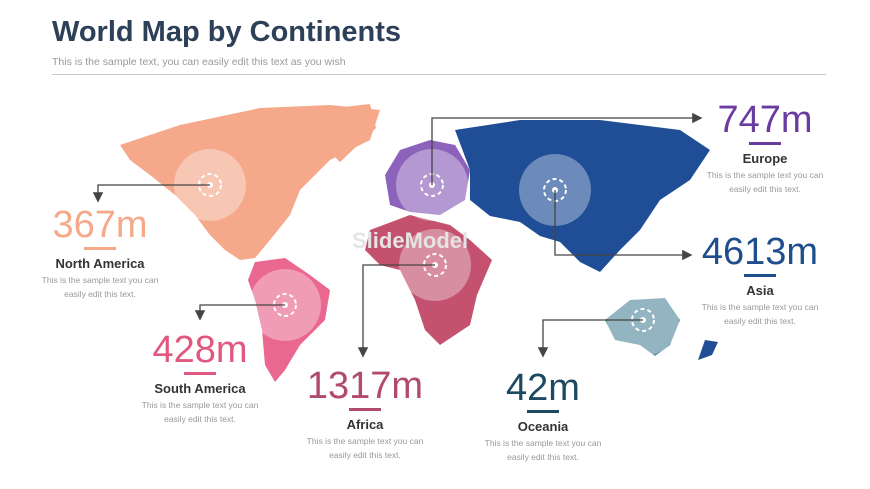  I want to click on north-america, so click(250, 182).